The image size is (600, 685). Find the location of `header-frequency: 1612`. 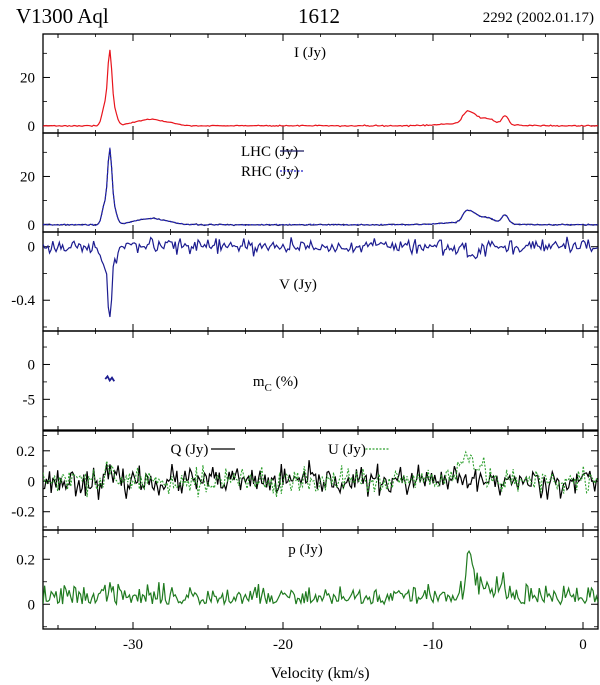

header-frequency: 1612 is located at coordinates (319, 16).